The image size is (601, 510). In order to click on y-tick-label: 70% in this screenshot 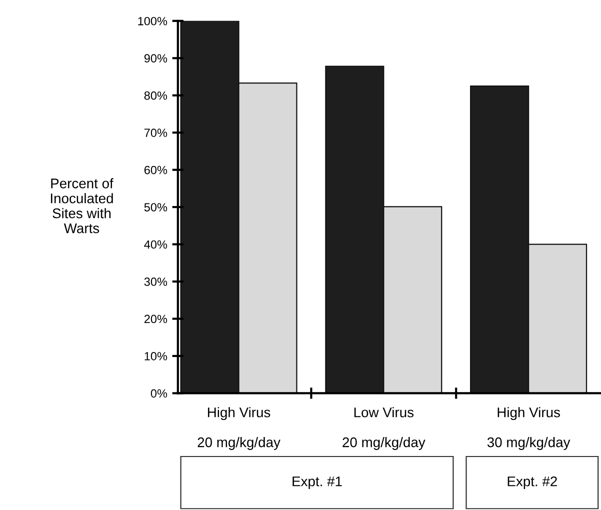, I will do `click(156, 132)`.